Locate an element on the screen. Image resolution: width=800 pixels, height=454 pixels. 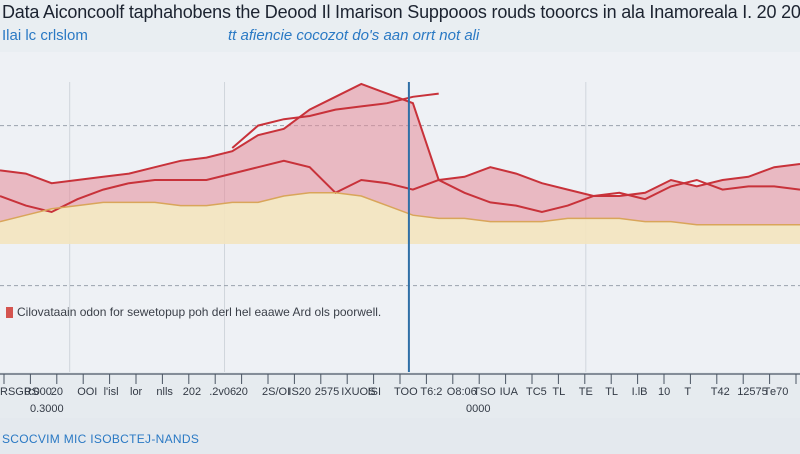
x-axis-tick-label: T6:2 is located at coordinates (431, 392).